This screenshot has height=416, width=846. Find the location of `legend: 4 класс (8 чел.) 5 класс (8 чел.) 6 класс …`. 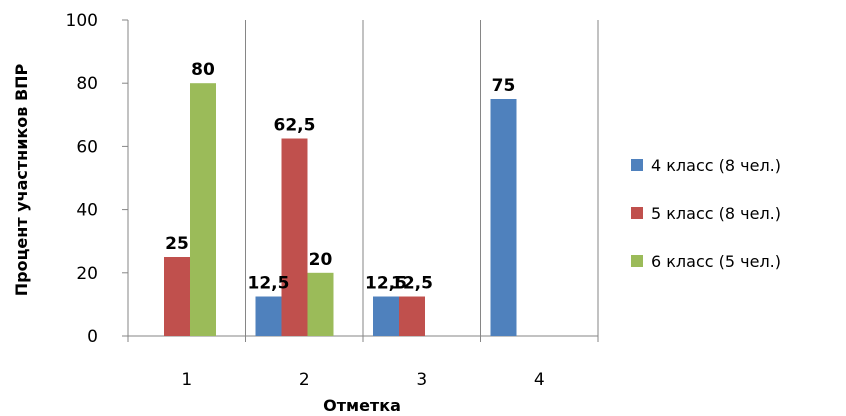

legend: 4 класс (8 чел.) 5 класс (8 чел.) 6 класс … is located at coordinates (706, 213).